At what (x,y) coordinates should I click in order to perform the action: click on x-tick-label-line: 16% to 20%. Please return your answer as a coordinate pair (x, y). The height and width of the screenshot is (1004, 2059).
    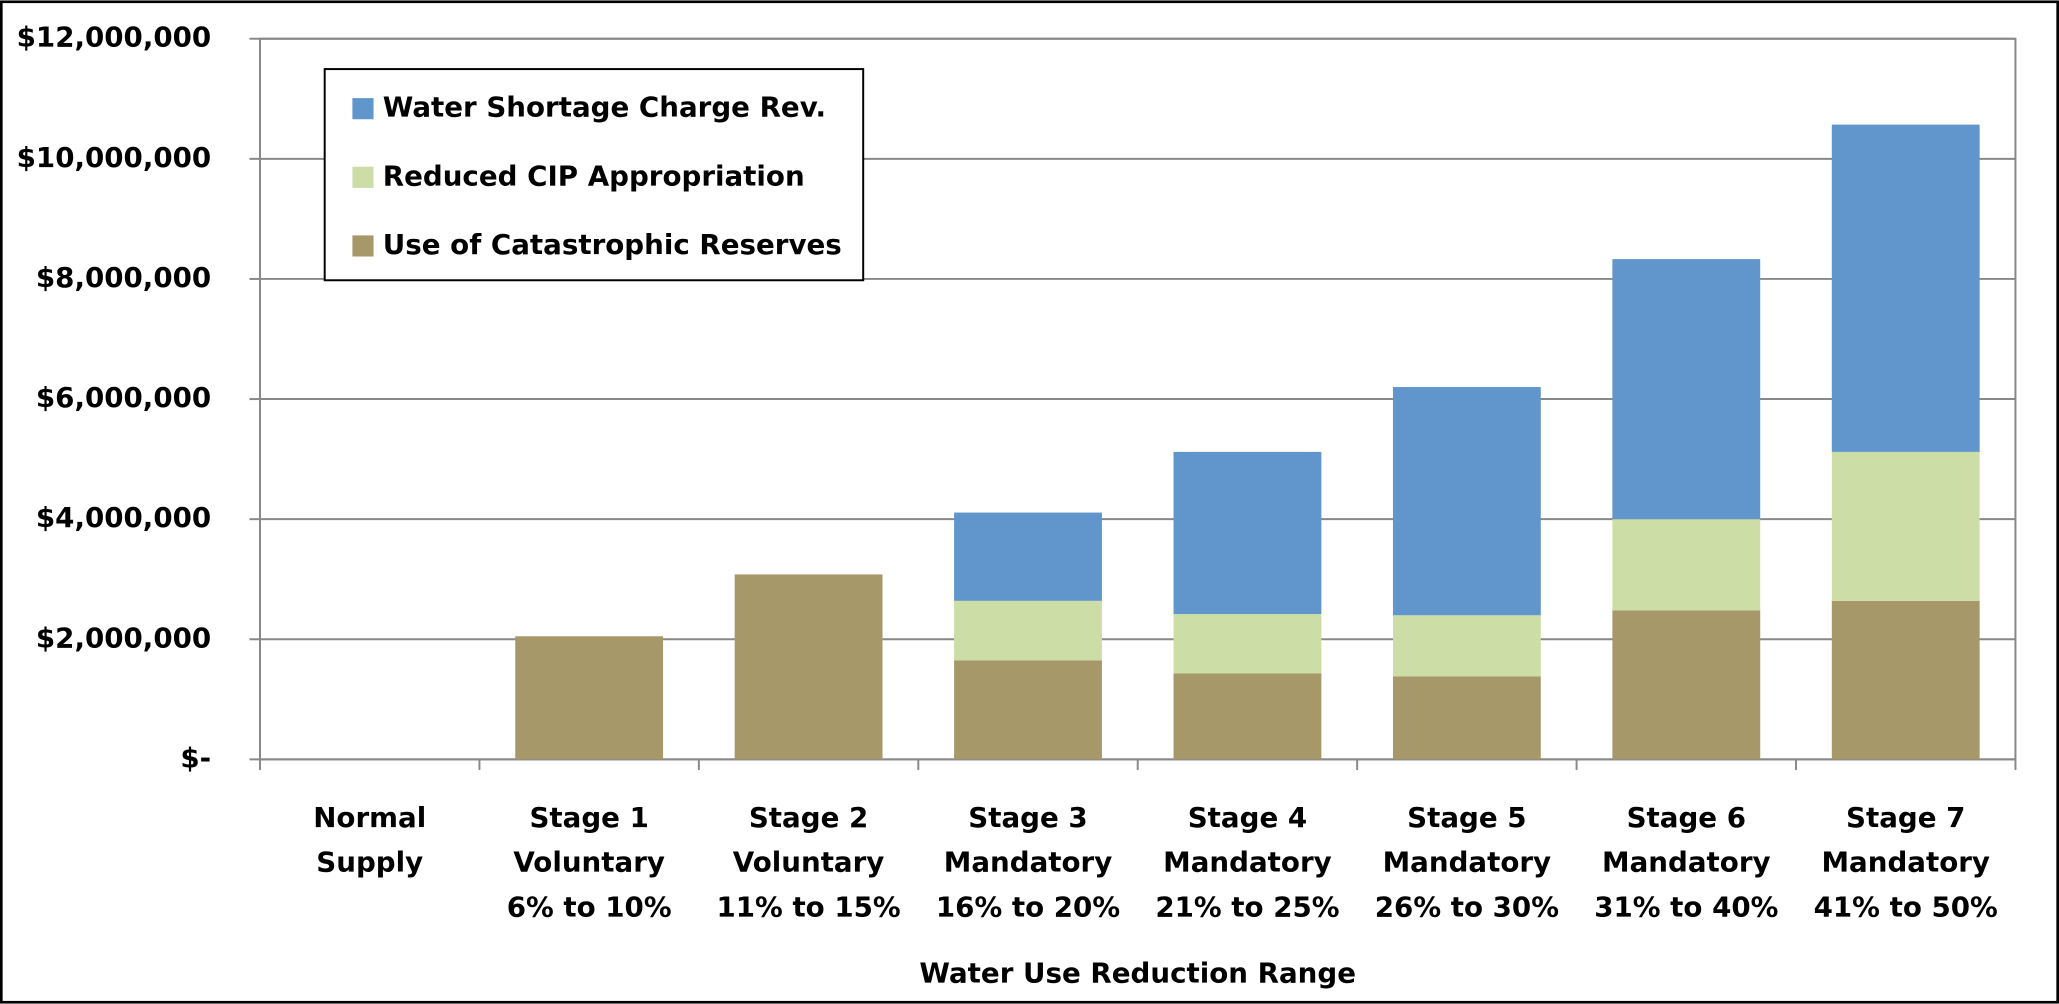
    Looking at the image, I should click on (1028, 907).